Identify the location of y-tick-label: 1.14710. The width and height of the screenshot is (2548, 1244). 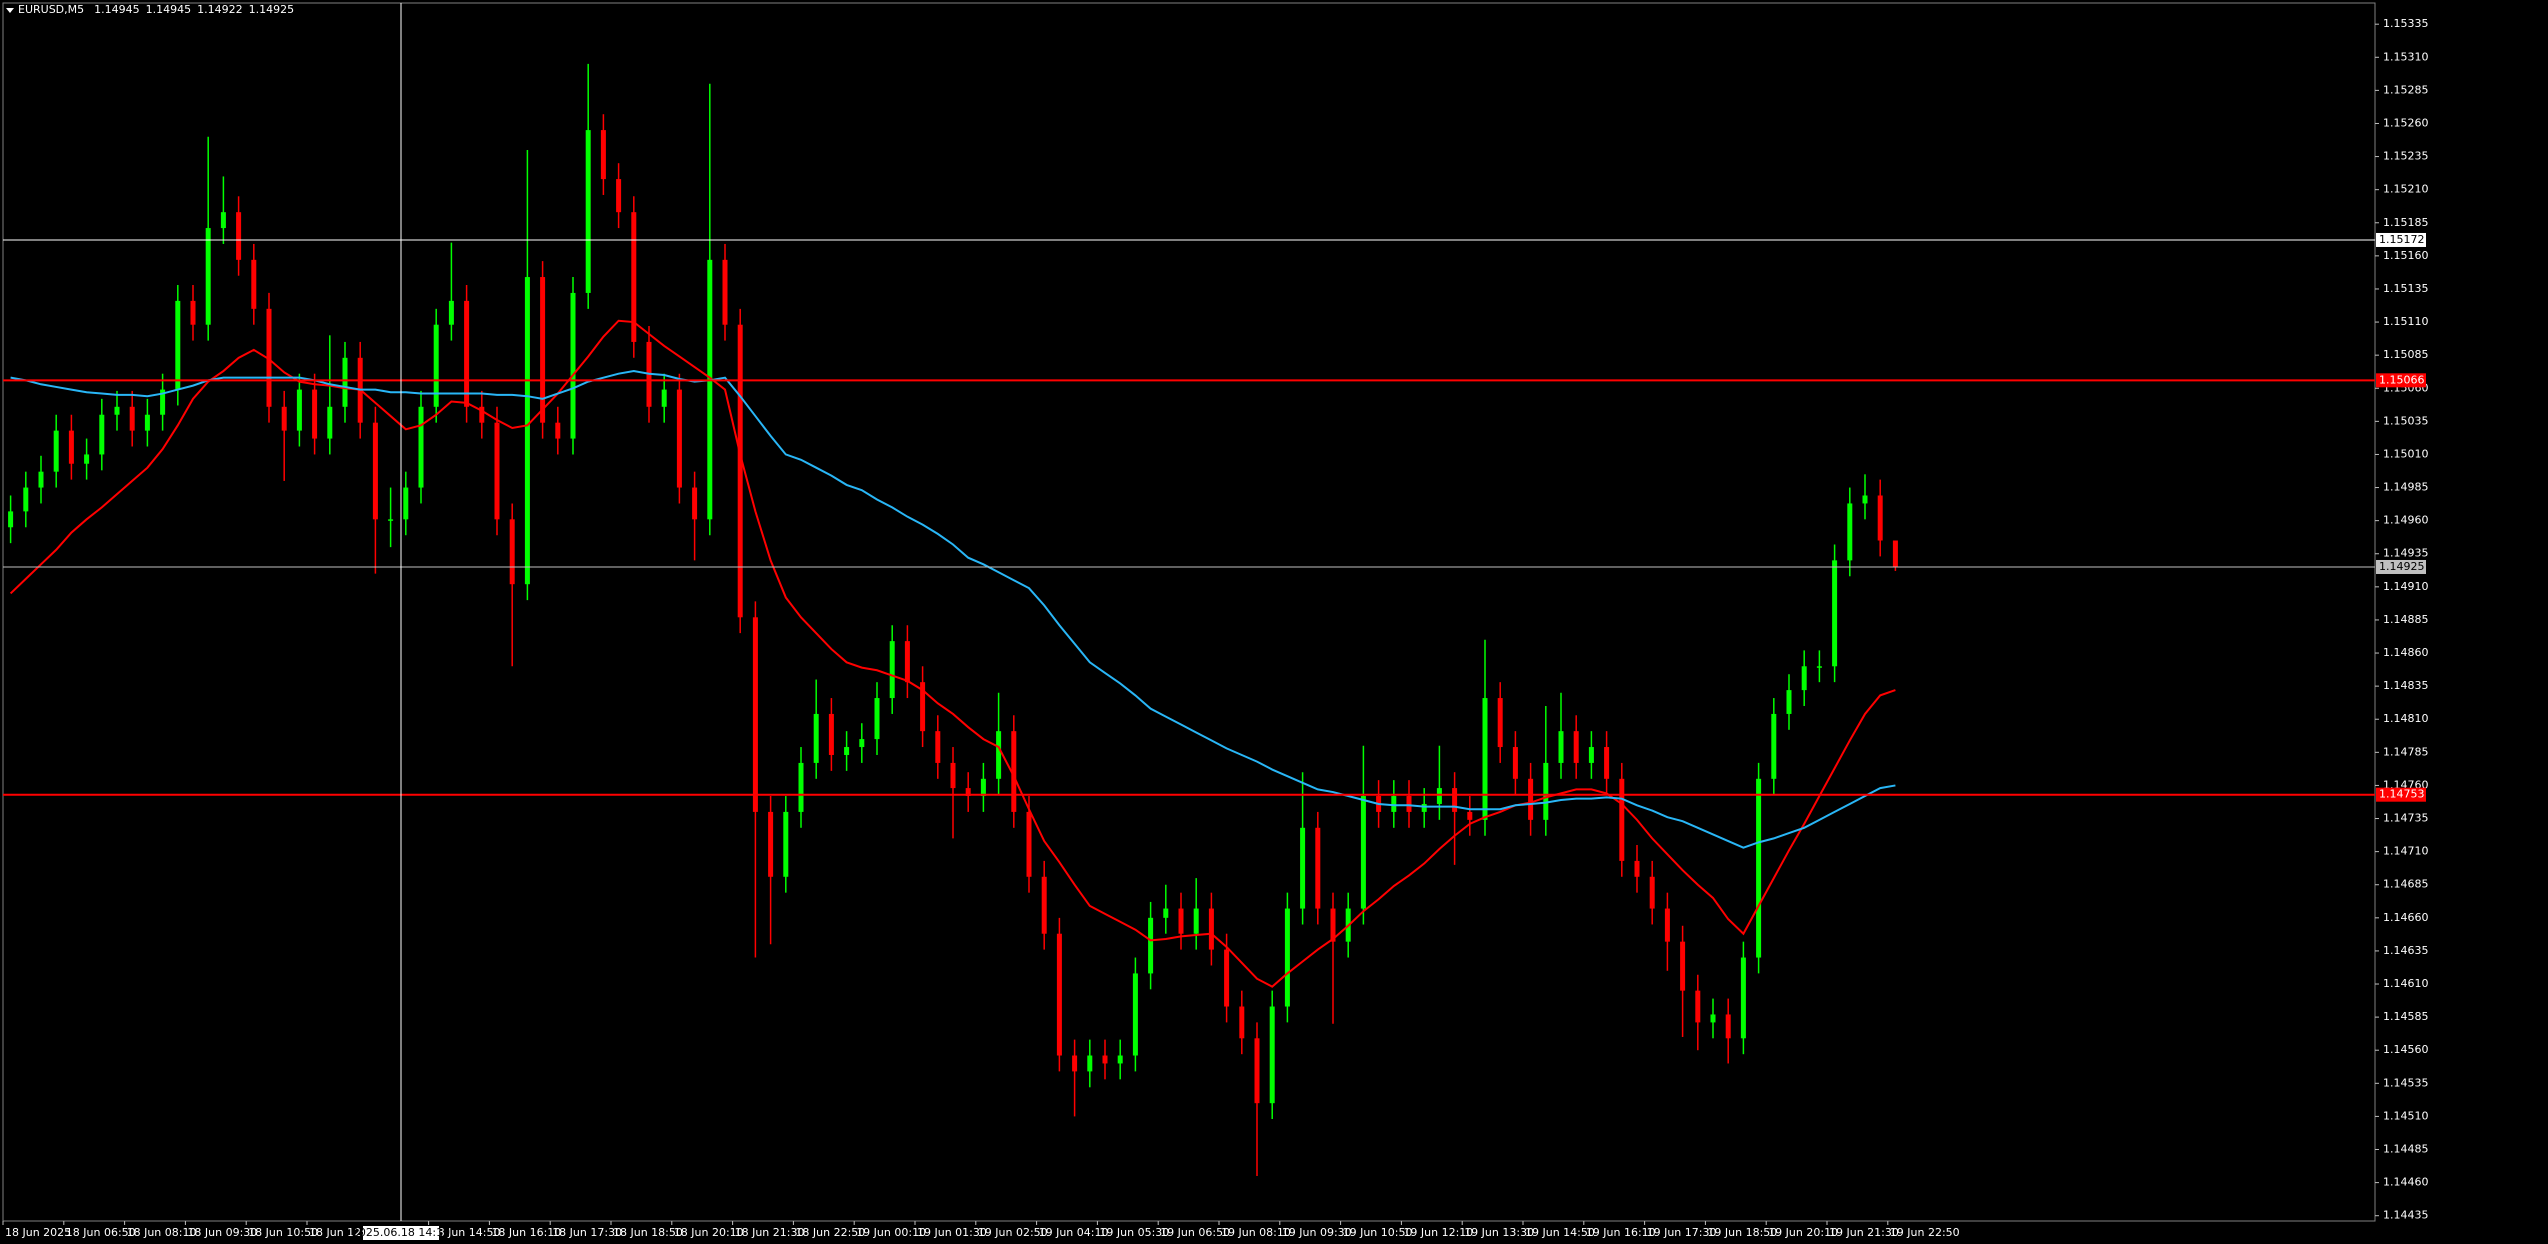
(2406, 851).